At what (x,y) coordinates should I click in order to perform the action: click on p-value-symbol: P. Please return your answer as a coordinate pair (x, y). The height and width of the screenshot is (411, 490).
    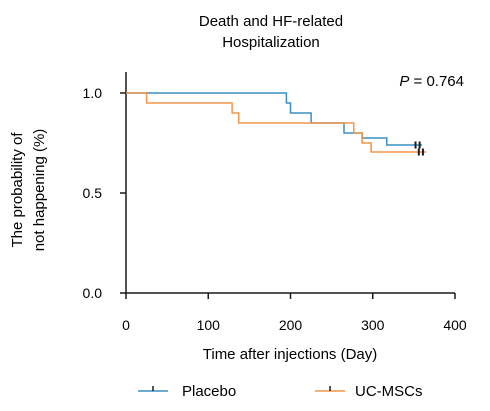
    Looking at the image, I should click on (404, 81).